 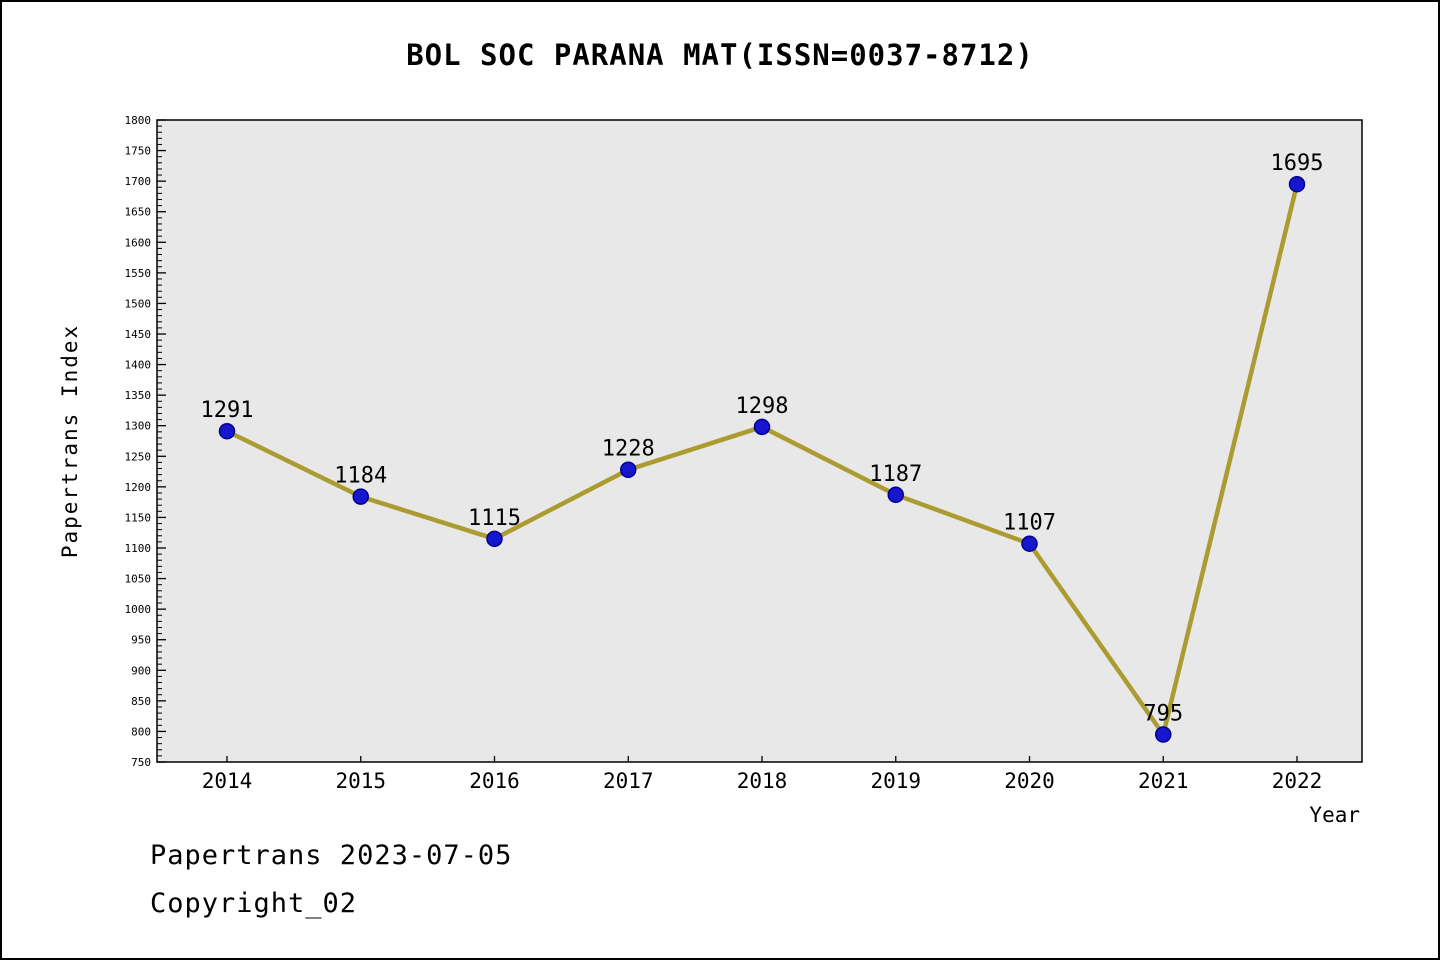 I want to click on y-tick-label: 800, so click(x=141, y=731).